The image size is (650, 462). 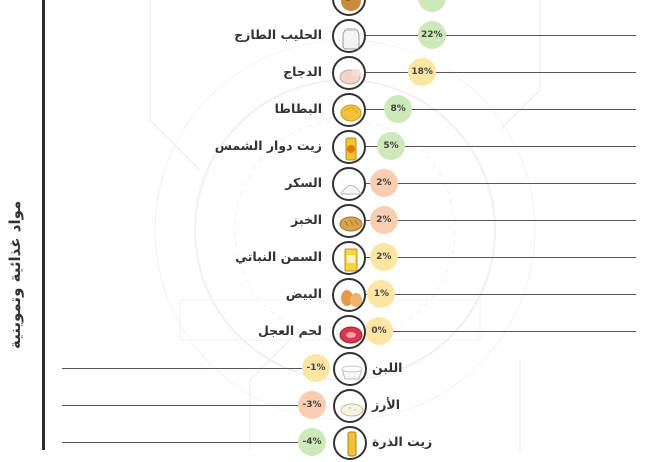 I want to click on yogurt-icon, so click(x=350, y=369).